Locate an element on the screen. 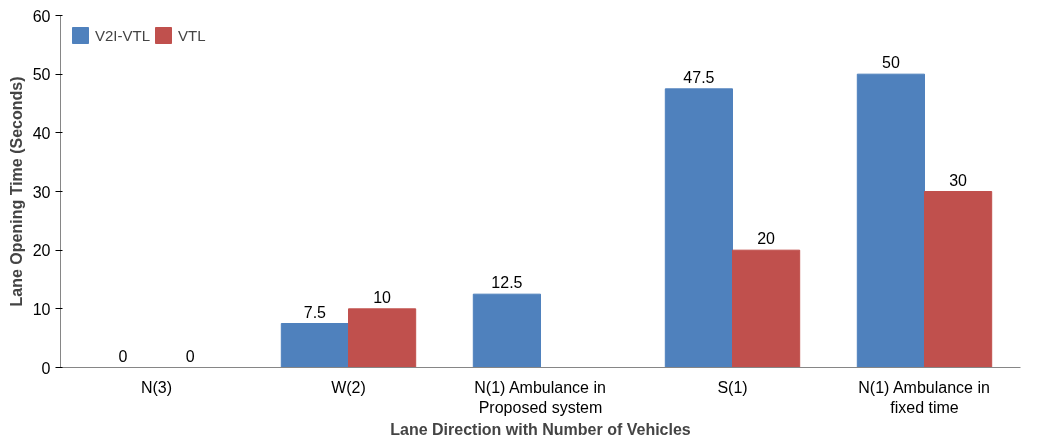 The width and height of the screenshot is (1044, 446). y-tick-label: 0 is located at coordinates (46, 368).